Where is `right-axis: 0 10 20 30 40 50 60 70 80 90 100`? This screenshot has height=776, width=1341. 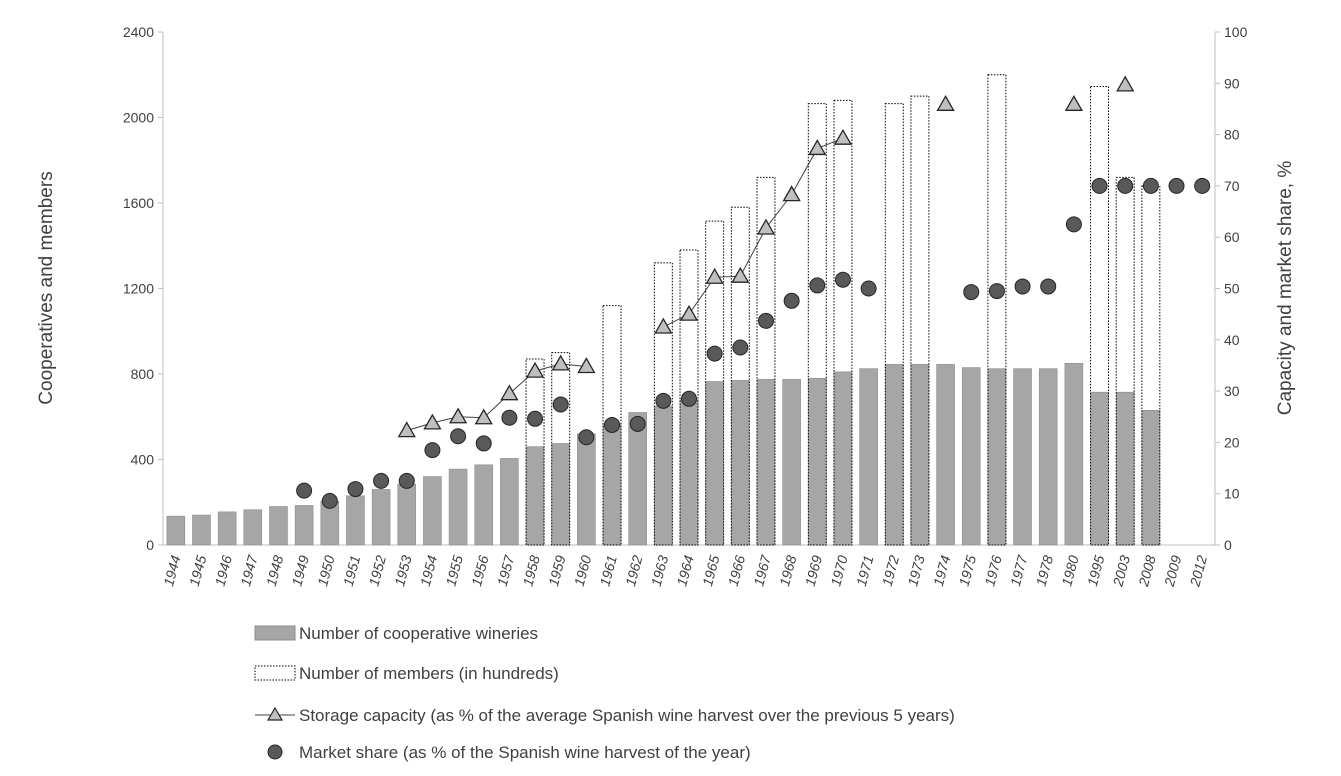 right-axis: 0 10 20 30 40 50 60 70 80 90 100 is located at coordinates (1231, 288).